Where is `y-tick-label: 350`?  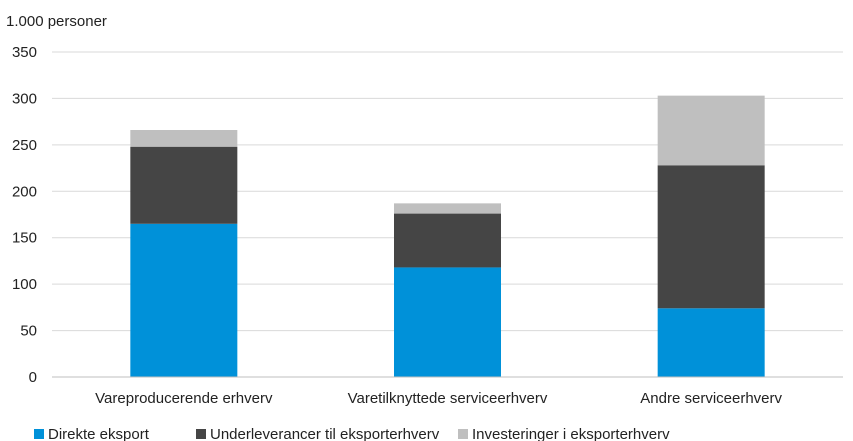 y-tick-label: 350 is located at coordinates (24, 52).